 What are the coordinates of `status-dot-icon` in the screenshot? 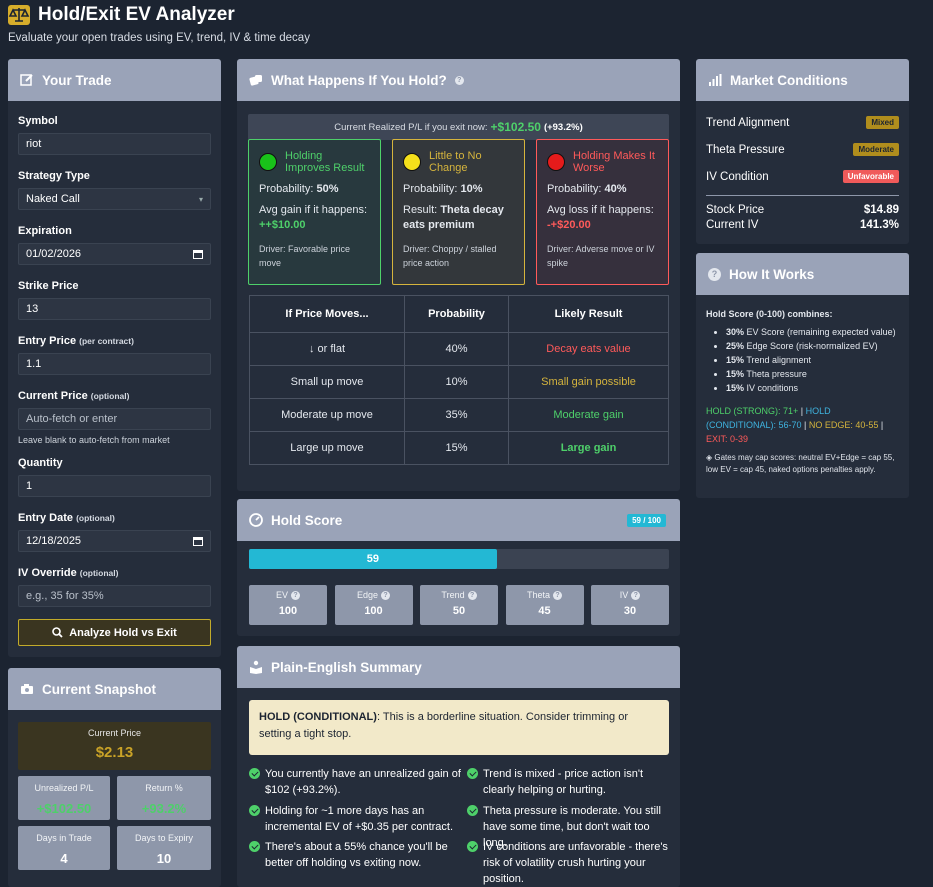 It's located at (412, 162).